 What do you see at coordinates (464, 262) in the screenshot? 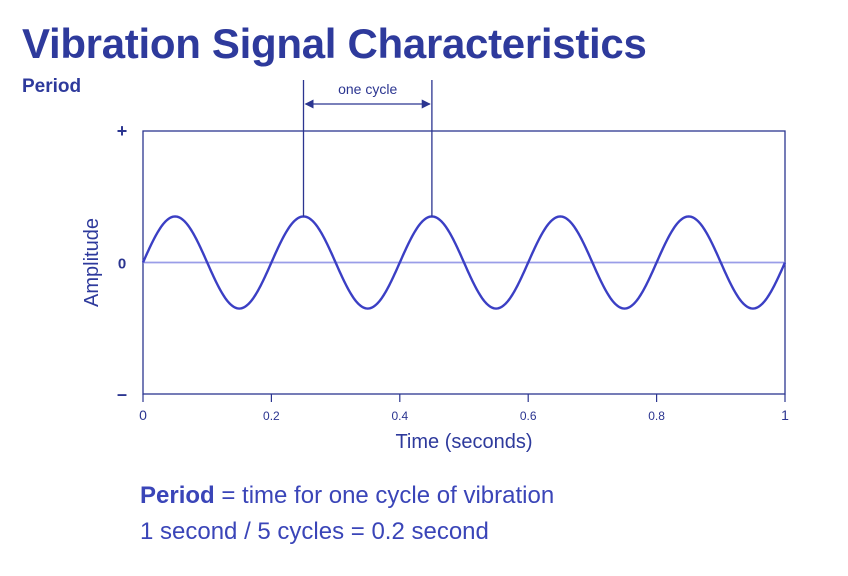
I see `sine-wave-series` at bounding box center [464, 262].